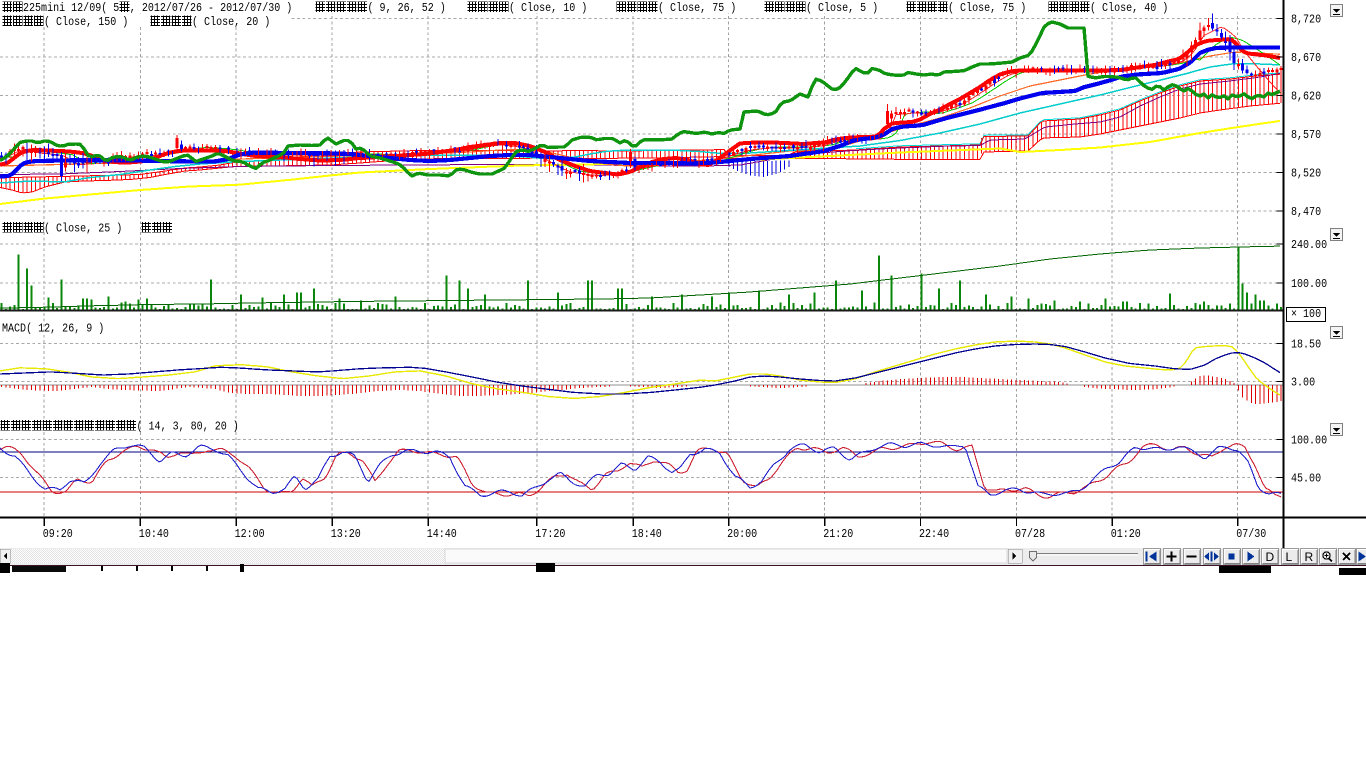  What do you see at coordinates (1306, 212) in the screenshot?
I see `svg-text: 8,470` at bounding box center [1306, 212].